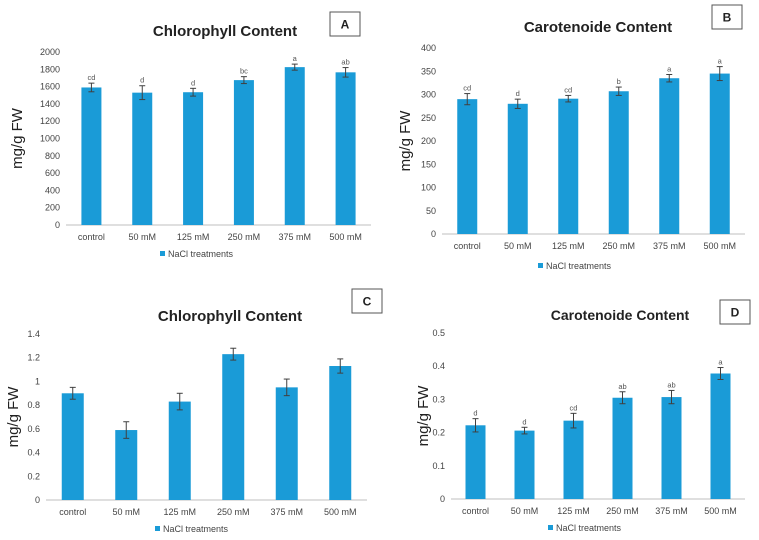  What do you see at coordinates (244, 71) in the screenshot?
I see `significance-label: bc` at bounding box center [244, 71].